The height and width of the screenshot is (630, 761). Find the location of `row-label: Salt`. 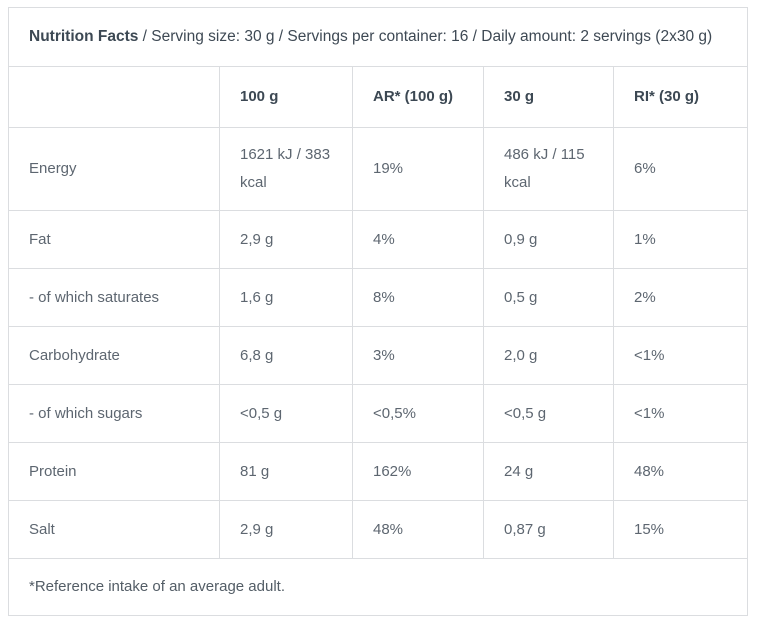

row-label: Salt is located at coordinates (114, 529).